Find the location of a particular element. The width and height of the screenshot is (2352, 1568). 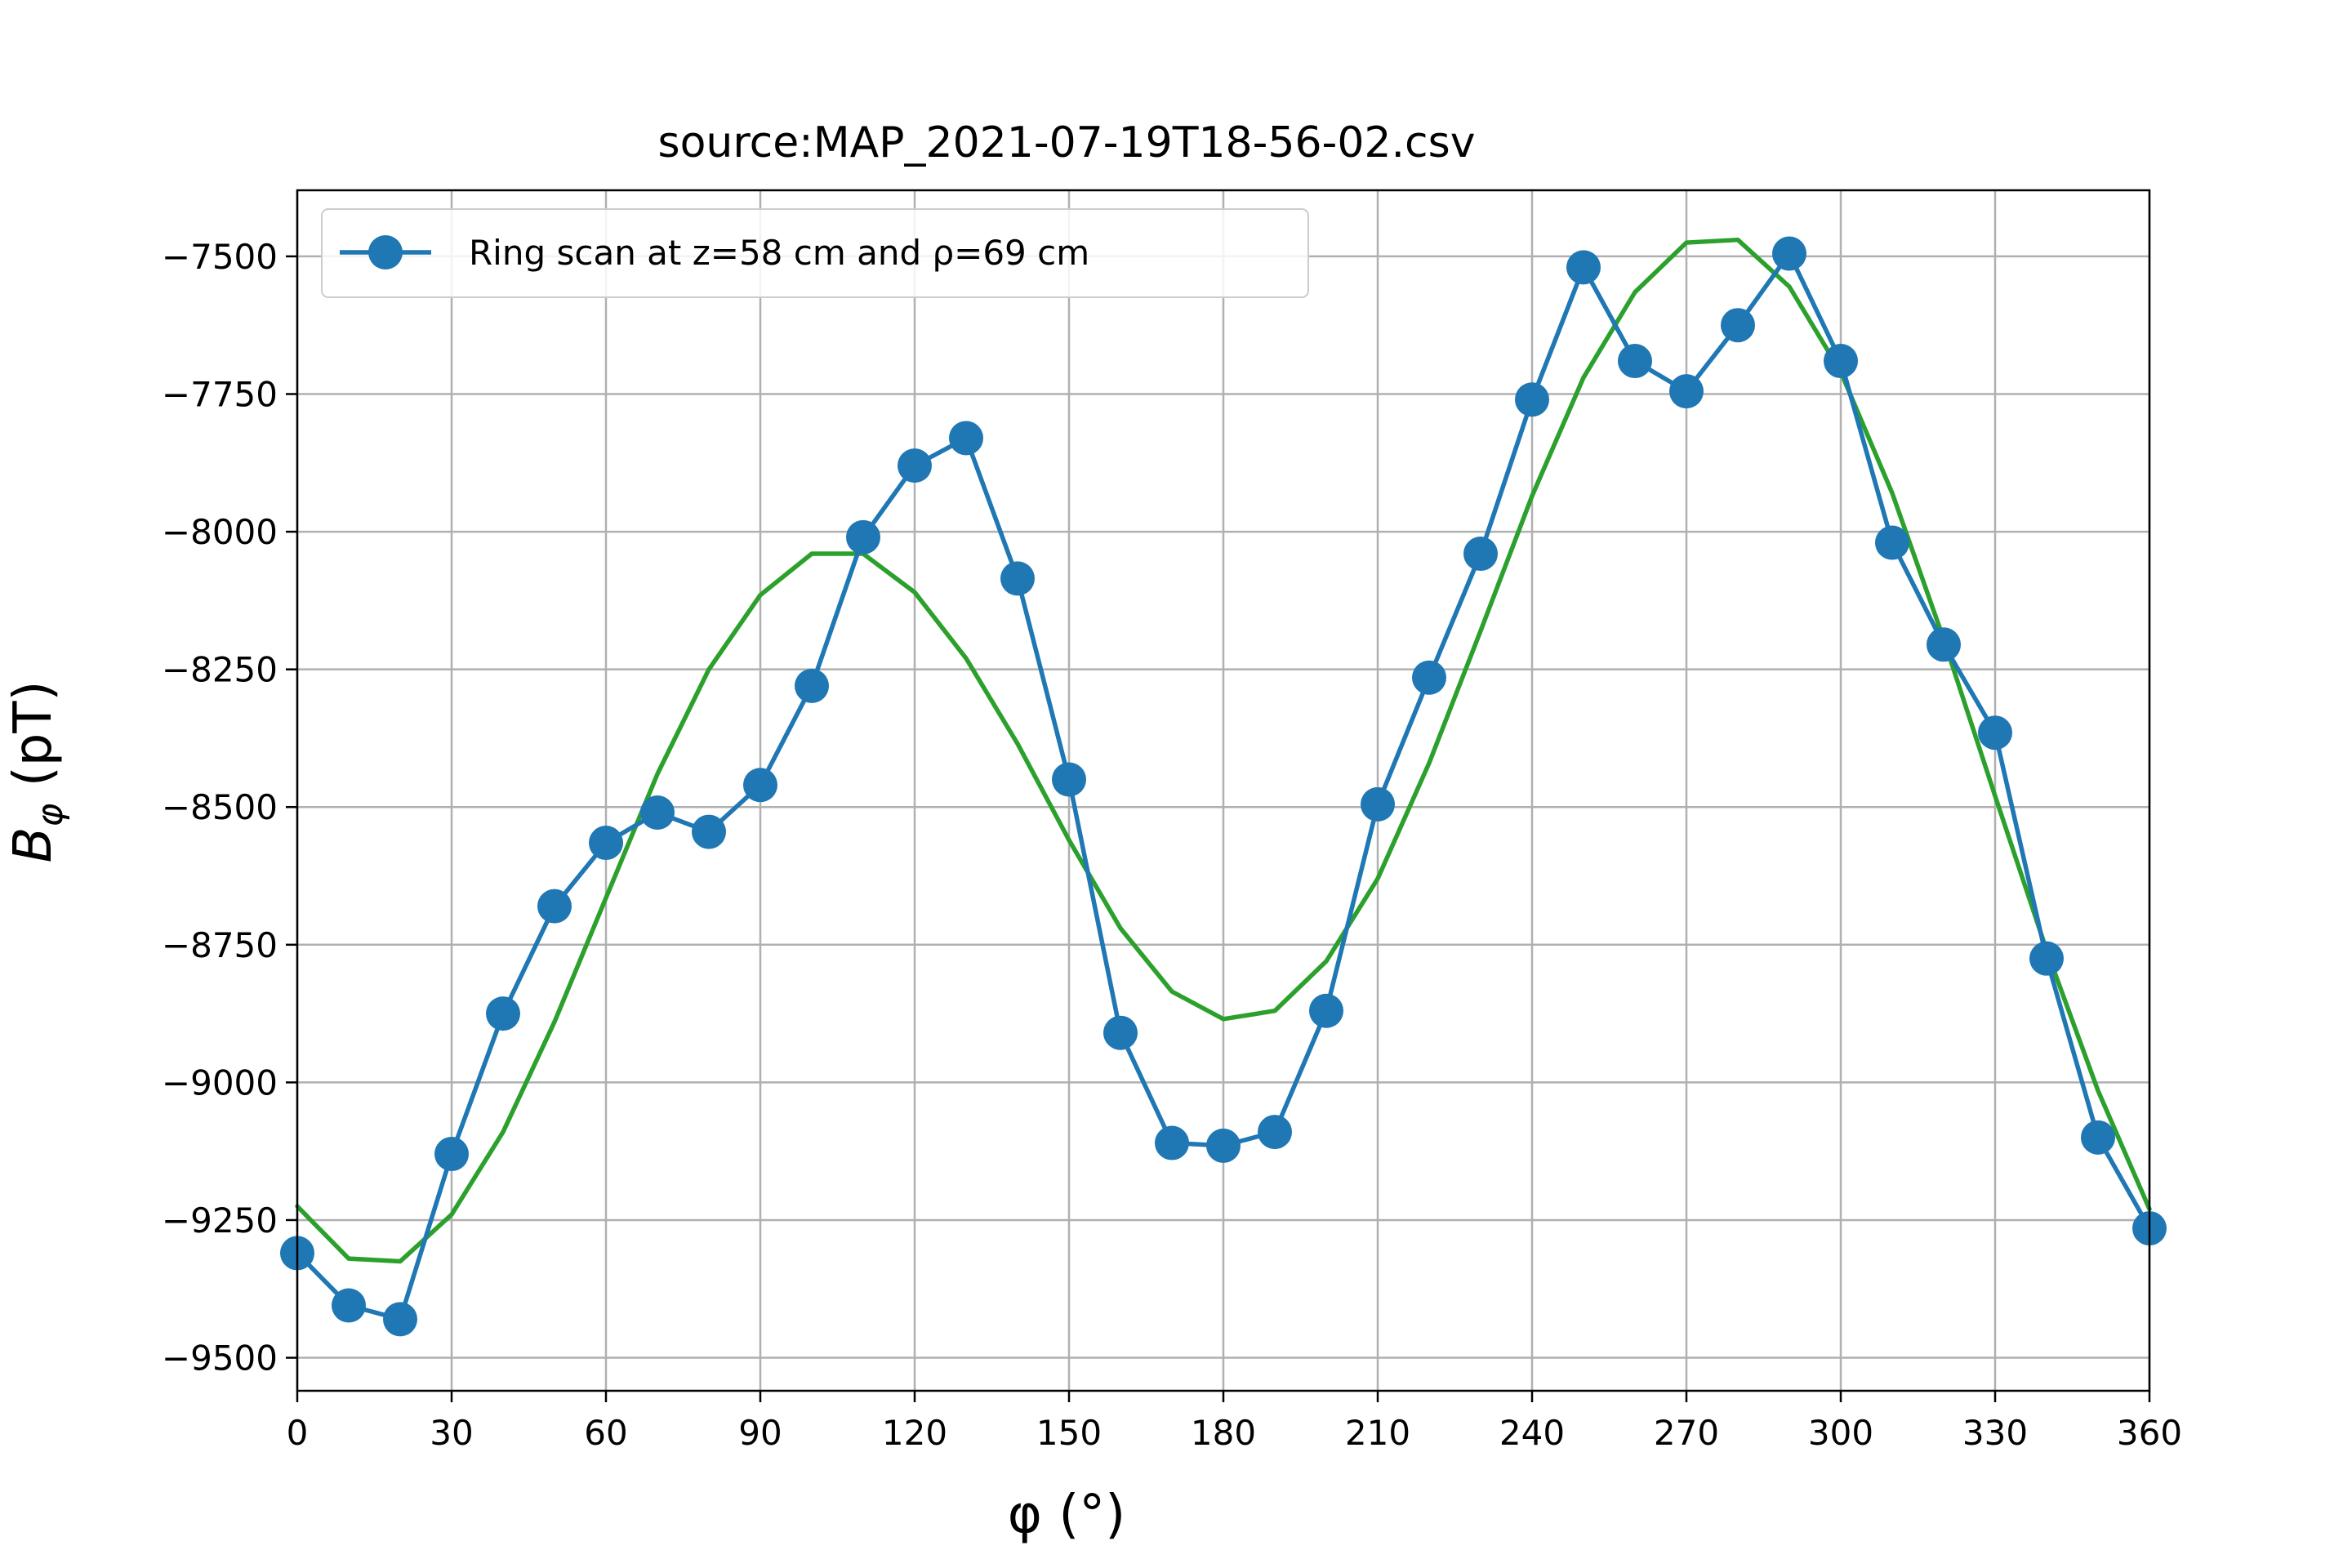

legend: Ring scan at z=58 cm and ρ=69 cm is located at coordinates (815, 253).